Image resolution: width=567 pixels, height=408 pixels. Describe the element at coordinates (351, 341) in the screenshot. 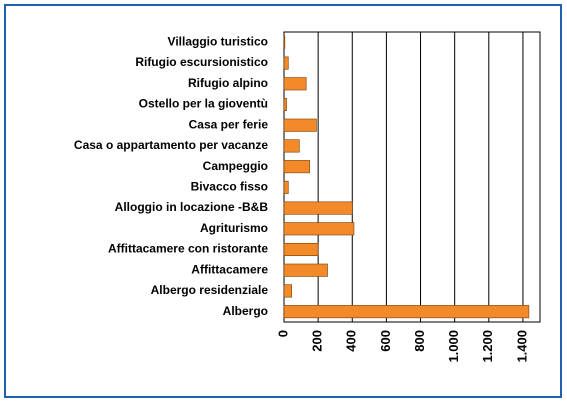

I see `x-tick-label: 400` at that location.